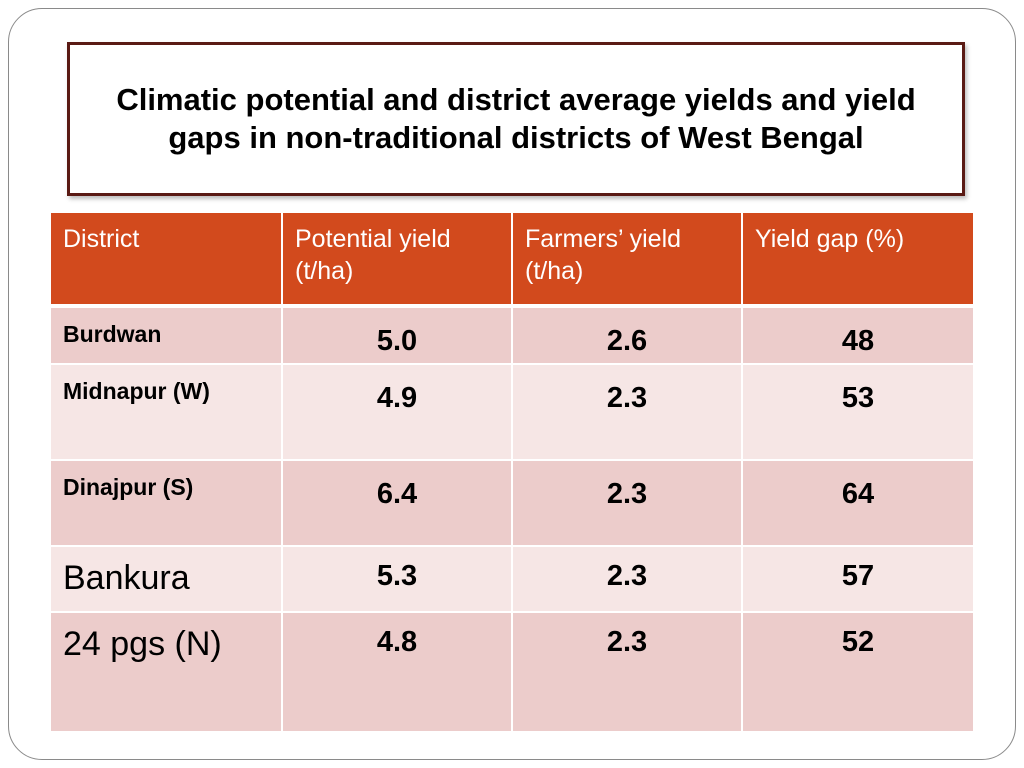 This screenshot has height=768, width=1024. I want to click on farmers-yield-cell: 2.6, so click(627, 335).